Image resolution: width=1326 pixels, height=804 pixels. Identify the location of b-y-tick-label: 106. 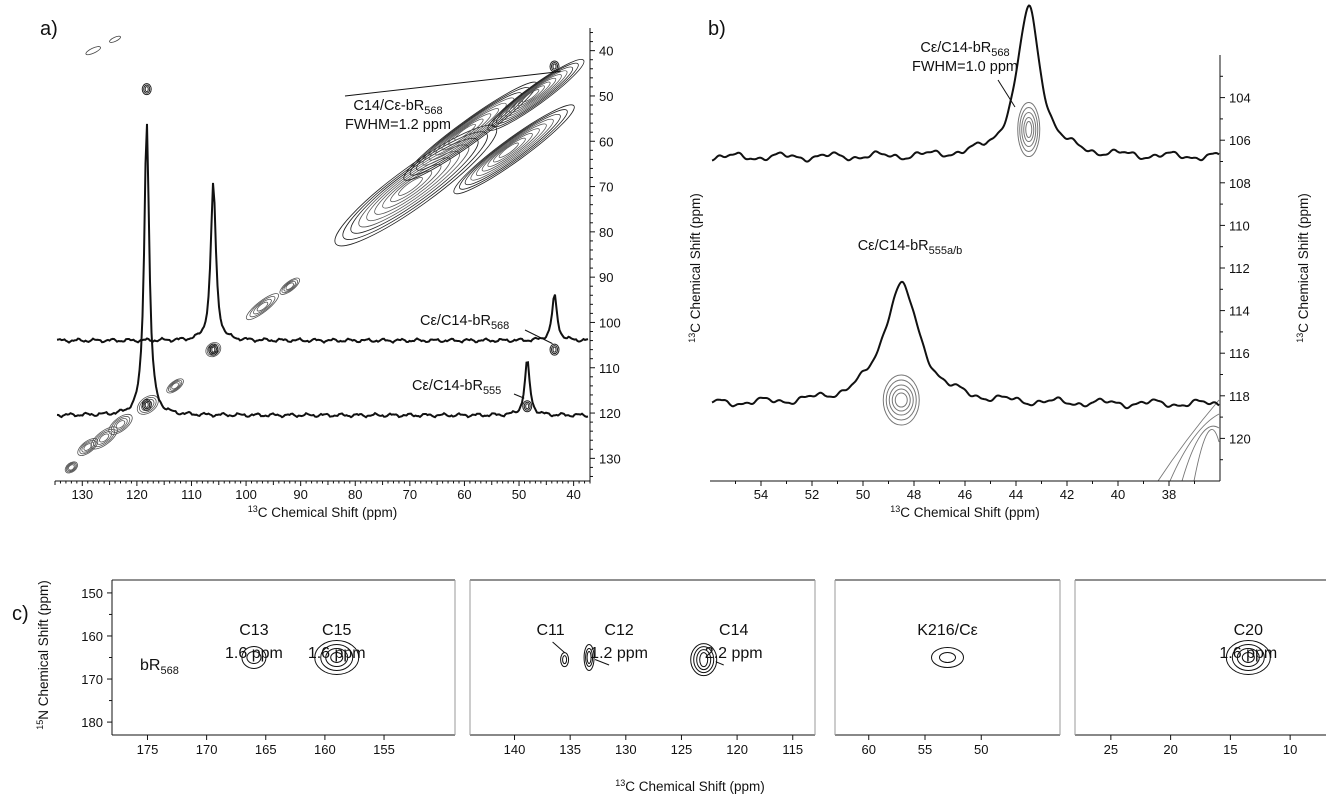
(1240, 140).